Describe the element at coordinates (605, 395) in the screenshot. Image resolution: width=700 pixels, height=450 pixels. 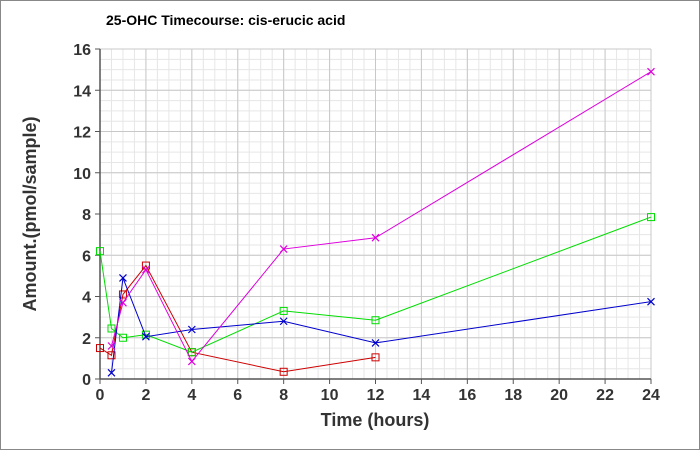
I see `x-tick-label: 22` at that location.